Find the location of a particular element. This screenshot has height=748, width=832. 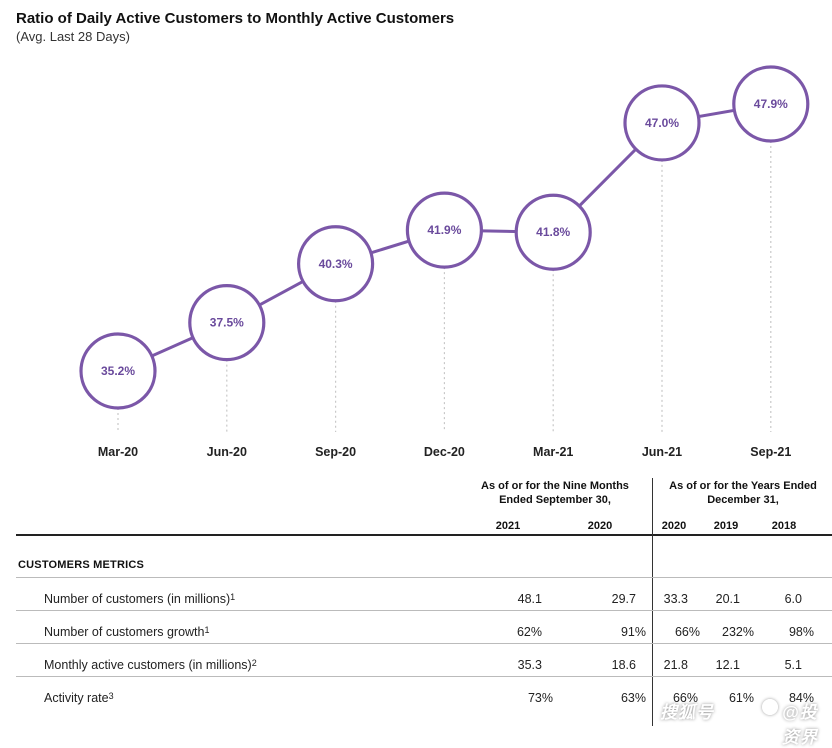

watermark-handle: @投资界 is located at coordinates (800, 725).